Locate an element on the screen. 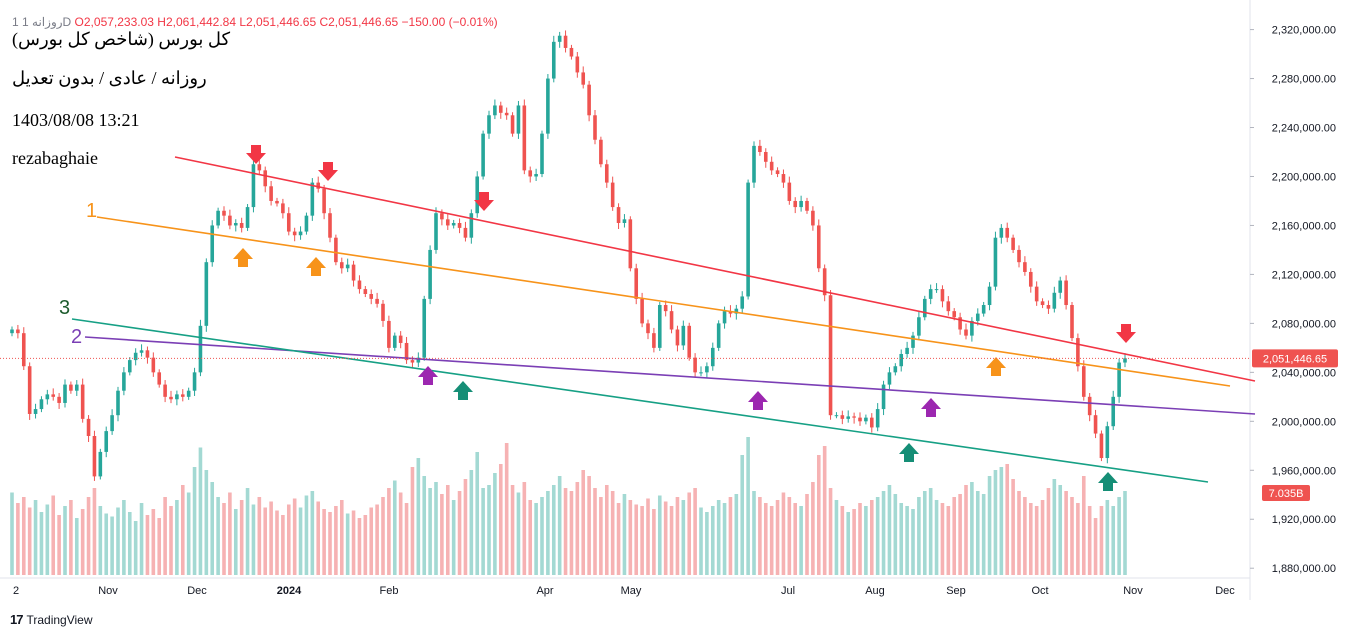  chart-author: rezabaghaie is located at coordinates (55, 158).